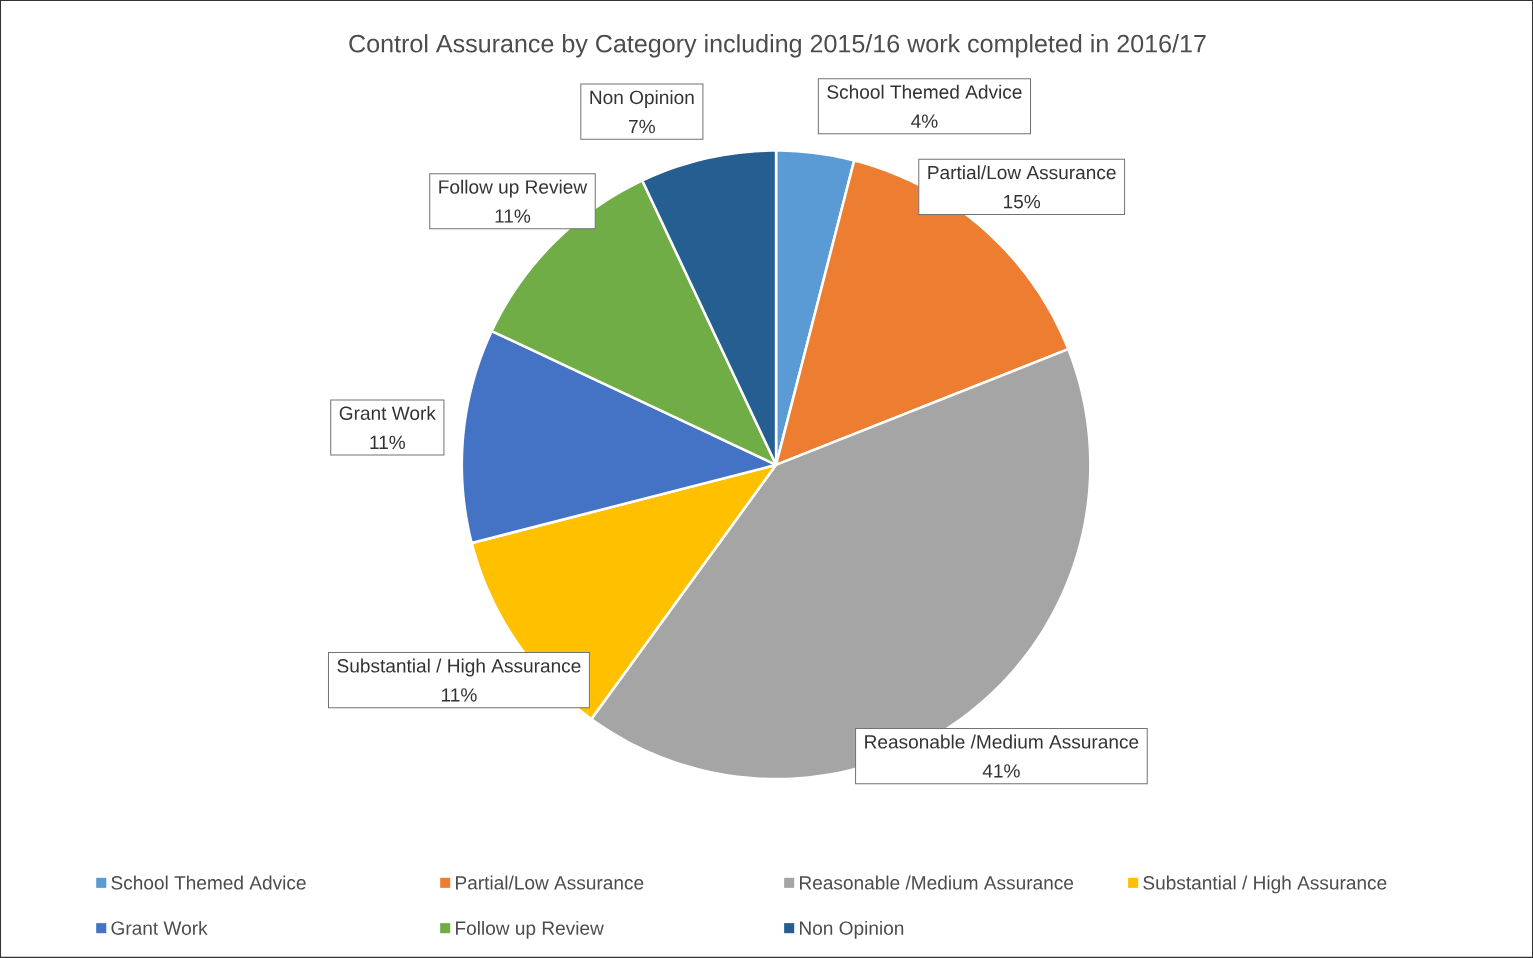  I want to click on legend-label: Non Opinion, so click(852, 929).